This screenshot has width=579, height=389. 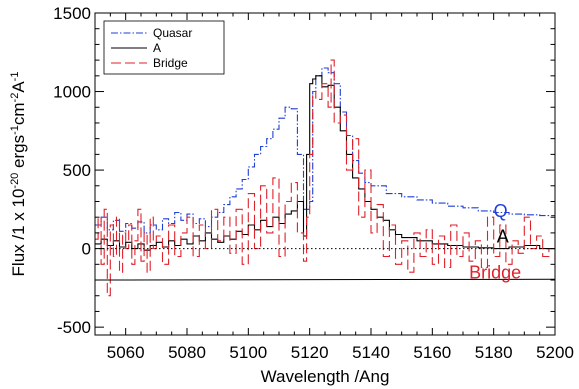 What do you see at coordinates (72, 92) in the screenshot?
I see `y-tick-label-1000: 1000` at bounding box center [72, 92].